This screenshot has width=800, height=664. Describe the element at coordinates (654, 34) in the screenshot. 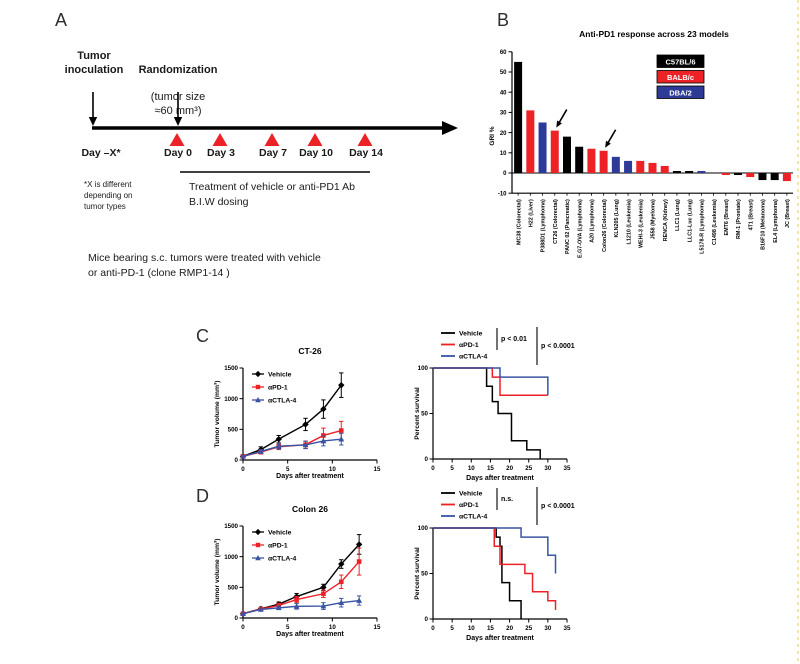

I see `chart-title: Anti-PD1 response across 23 models` at that location.